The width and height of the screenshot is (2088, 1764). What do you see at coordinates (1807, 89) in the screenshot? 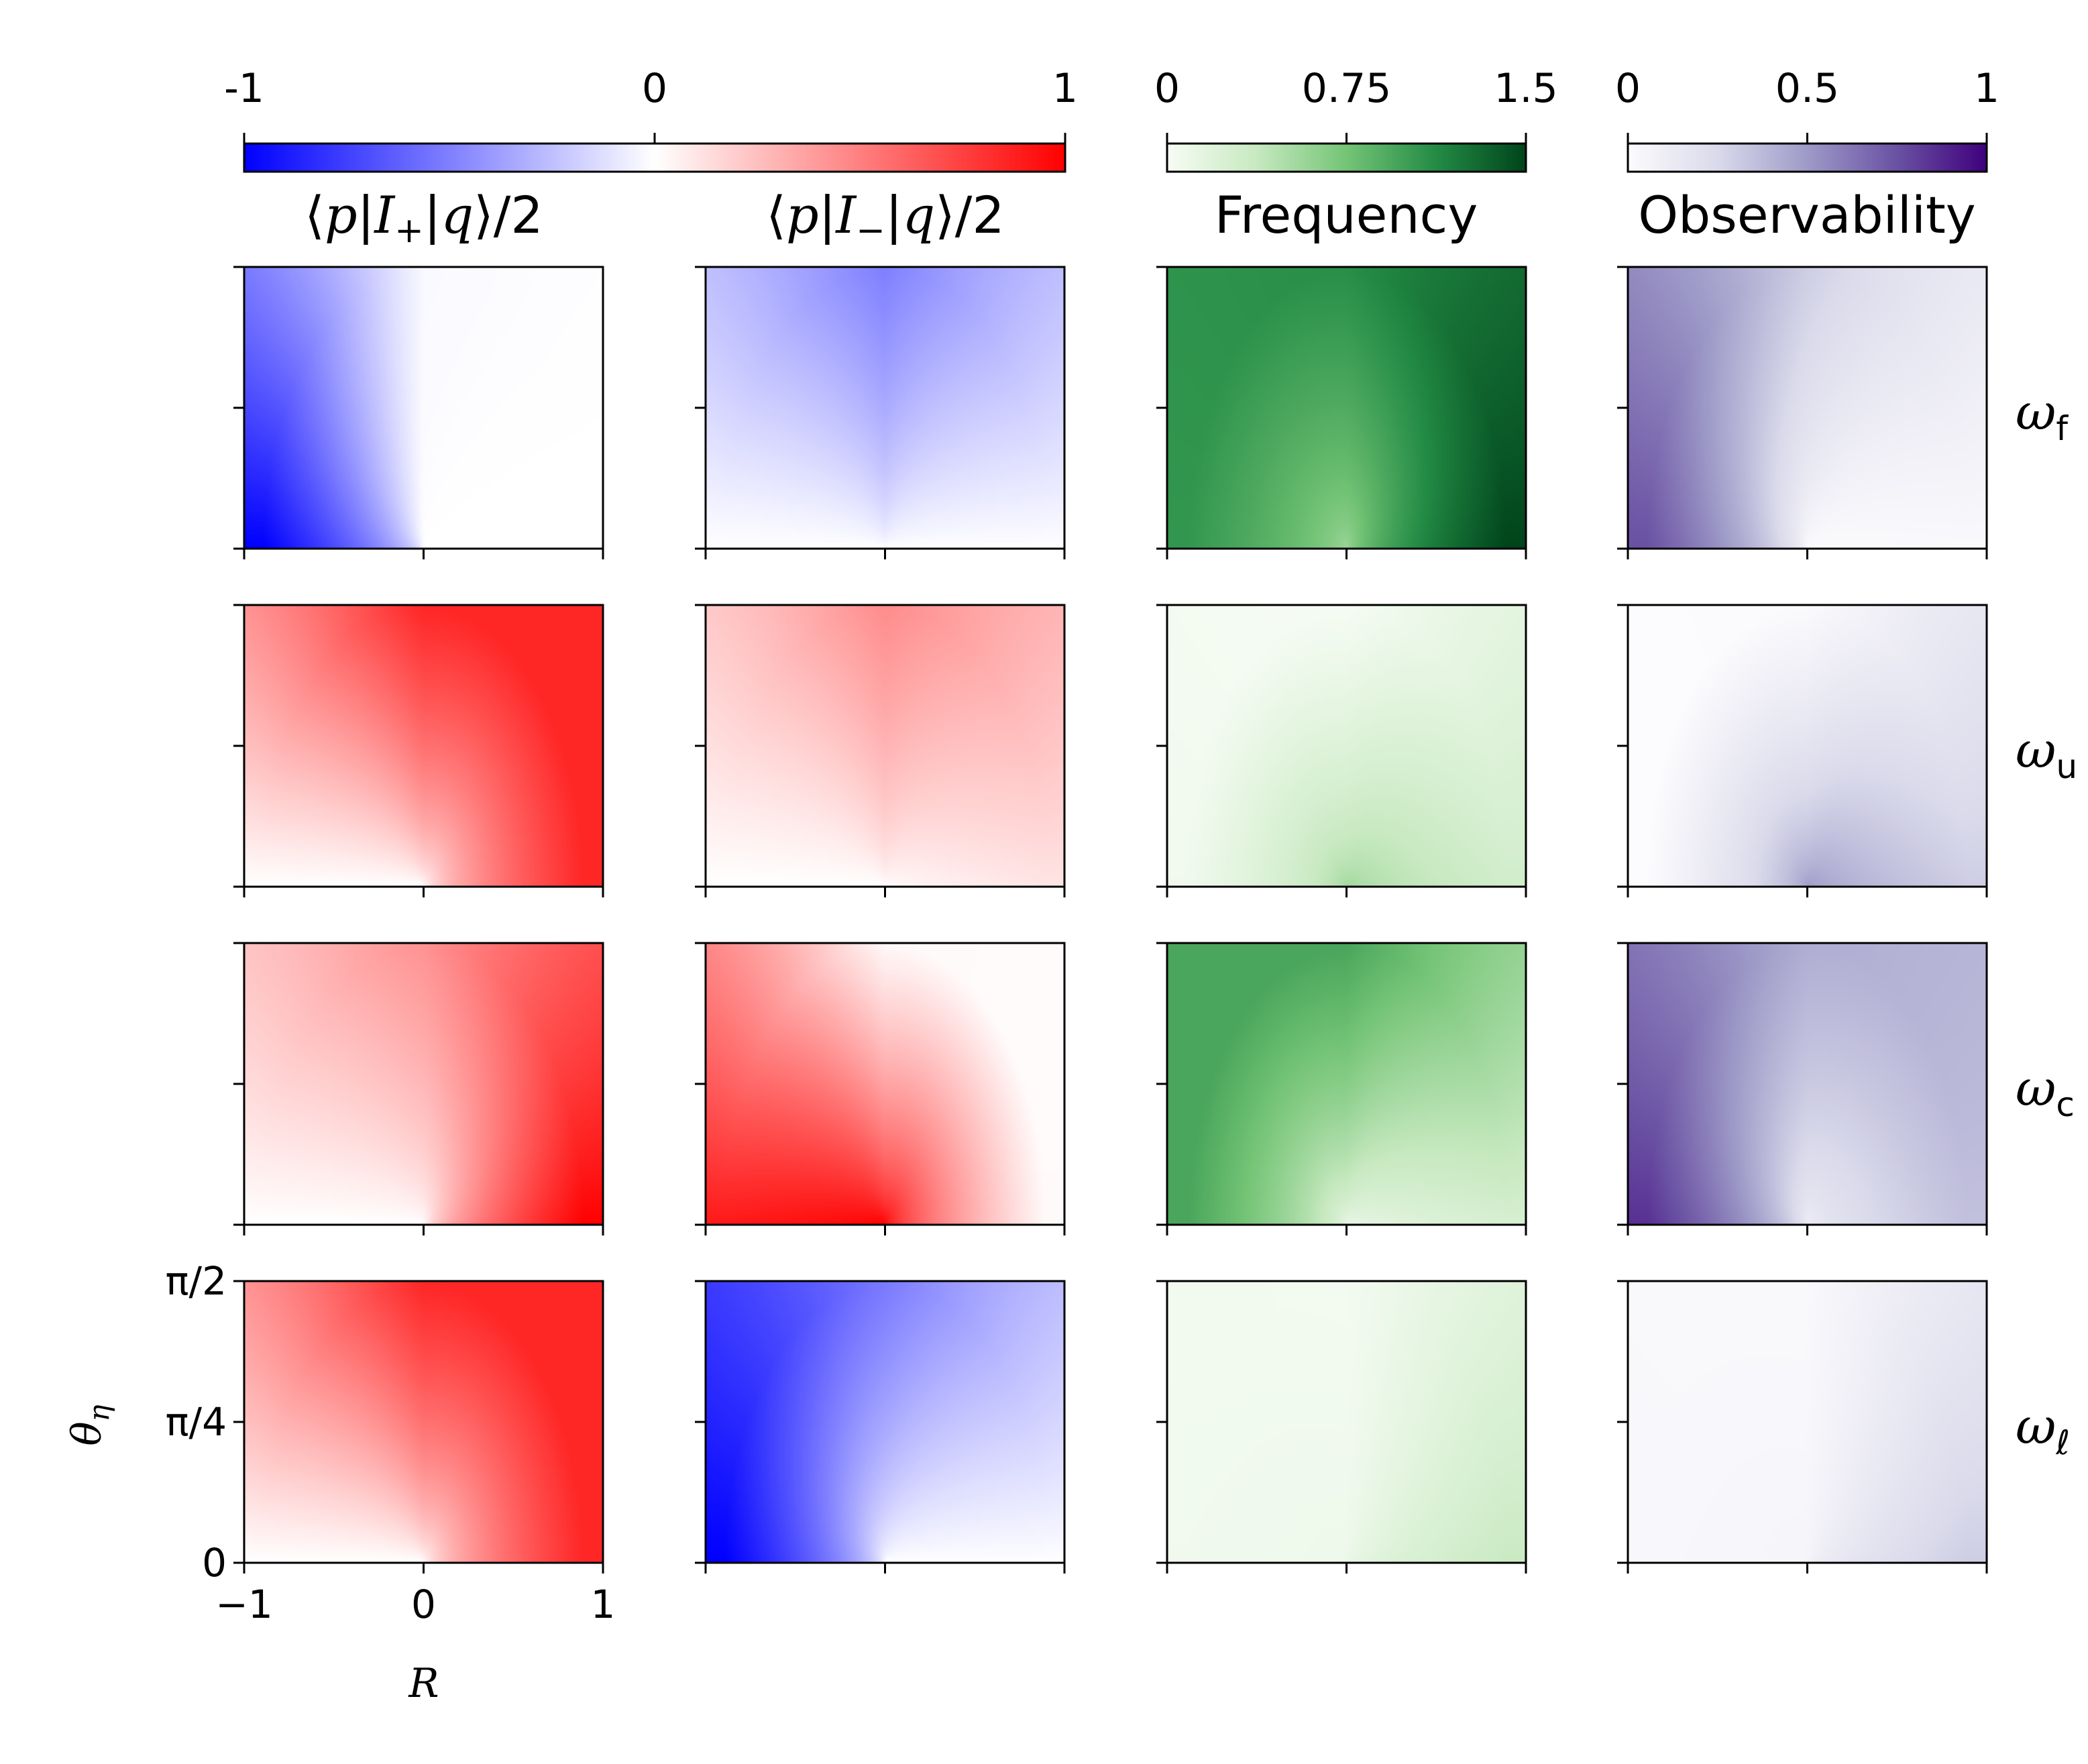
I see `colorbar-tick-label: 0.5` at bounding box center [1807, 89].